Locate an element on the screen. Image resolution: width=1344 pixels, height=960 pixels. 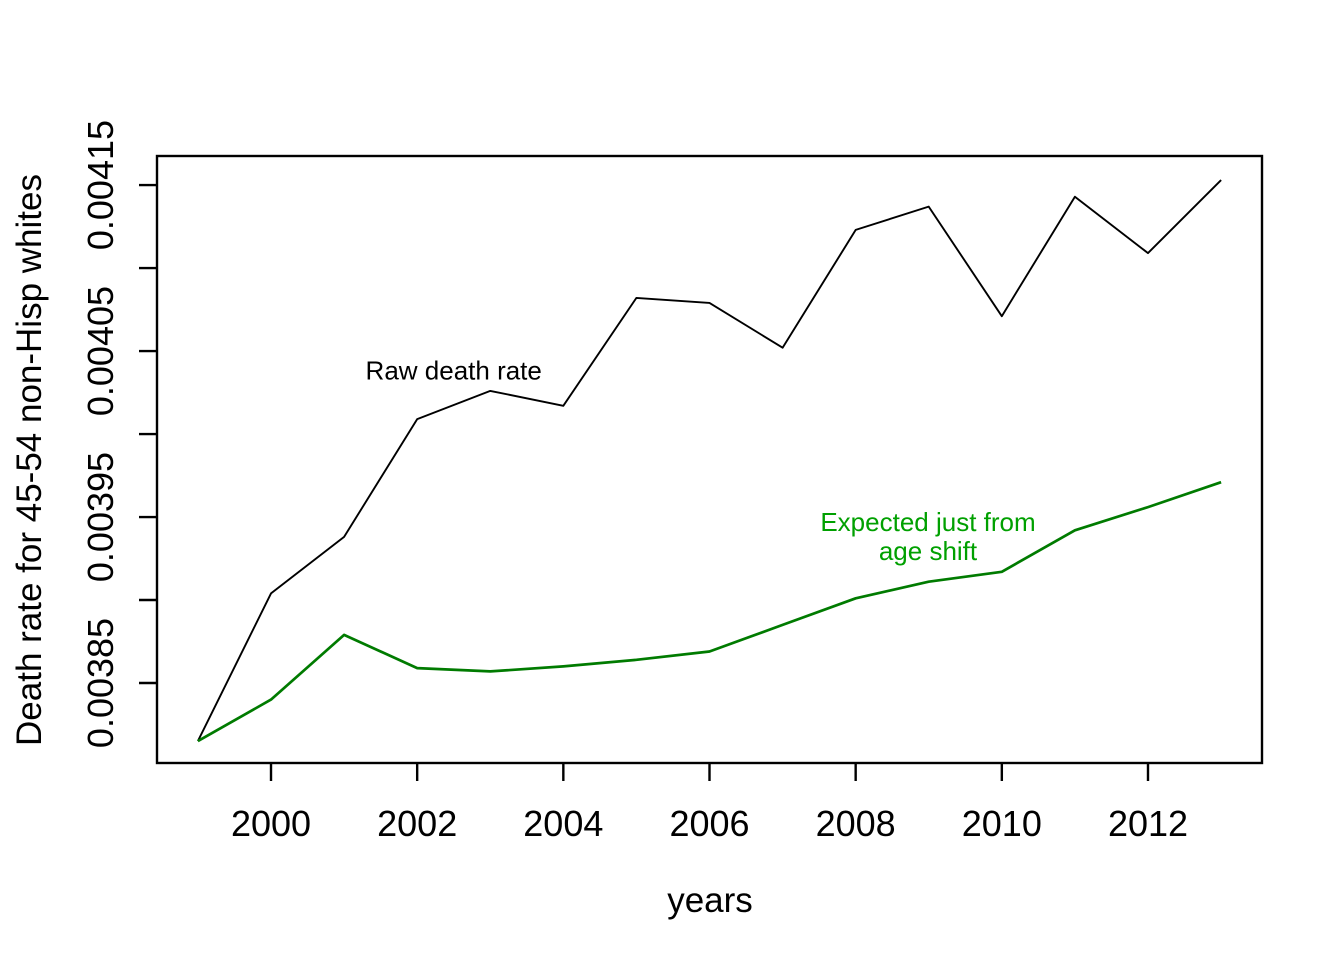
expected-series-annotation: Expected just from age shift is located at coordinates (928, 536).